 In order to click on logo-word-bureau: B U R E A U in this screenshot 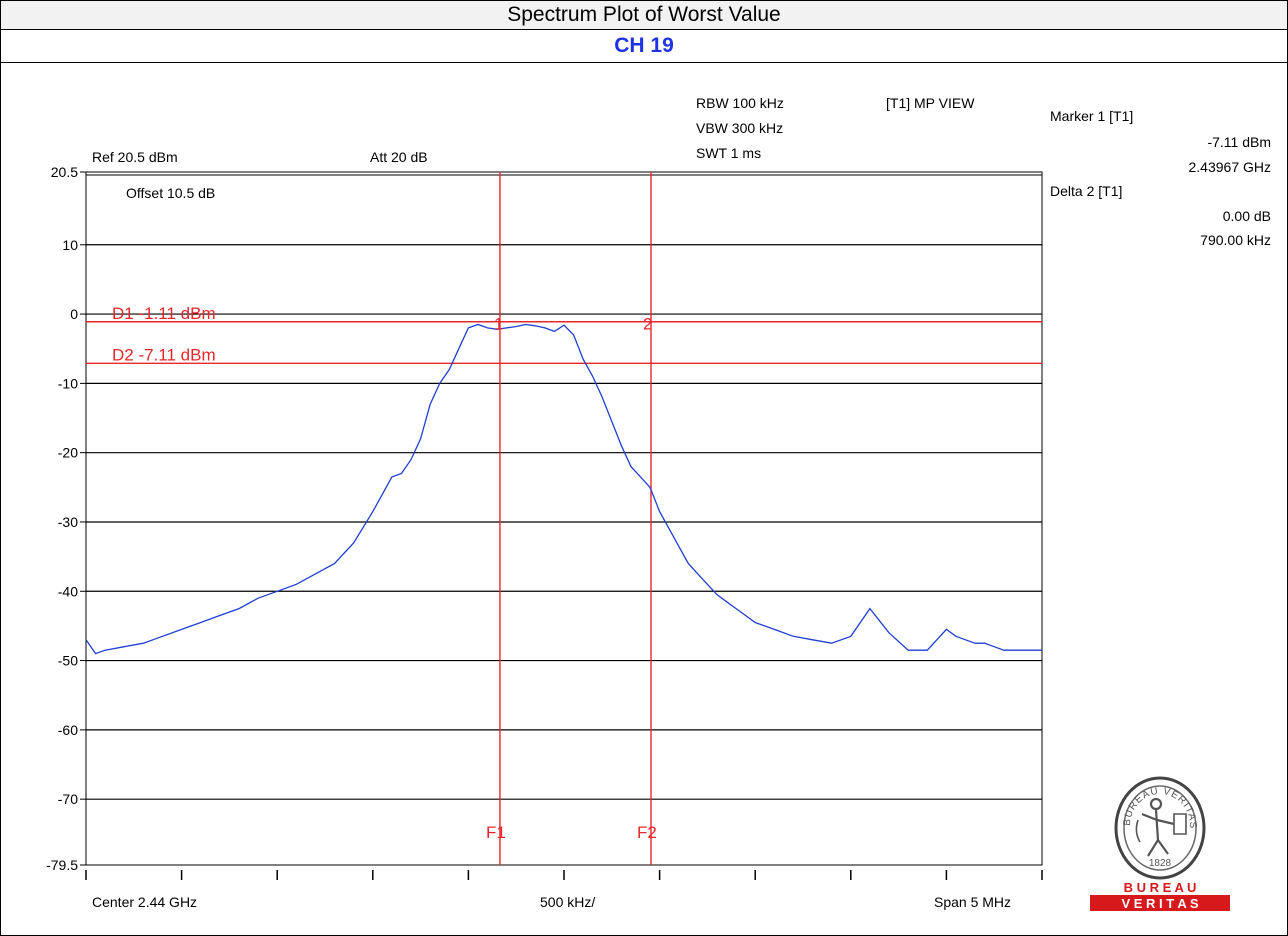, I will do `click(1160, 887)`.